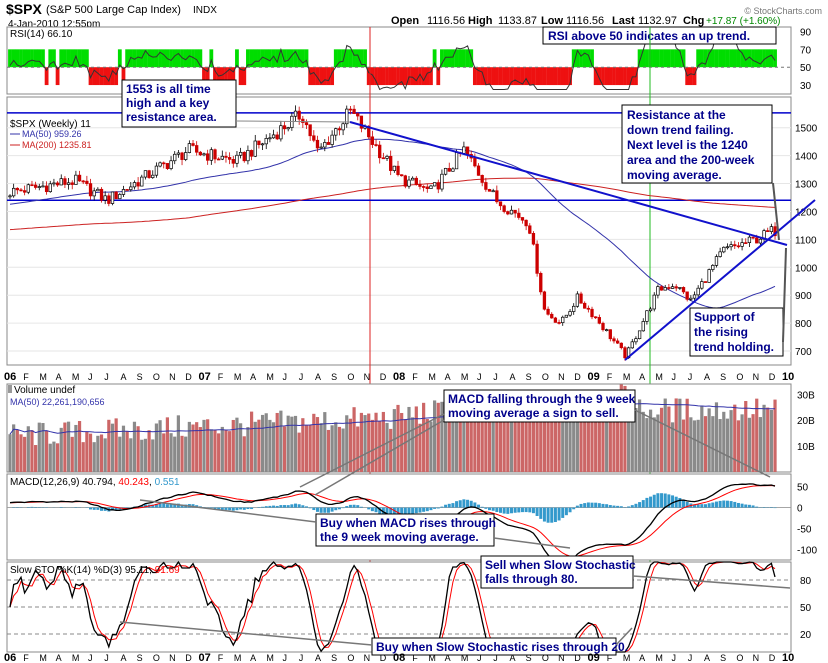 The height and width of the screenshot is (663, 828). What do you see at coordinates (806, 635) in the screenshot?
I see `stochastic-tick-label: 20` at bounding box center [806, 635].